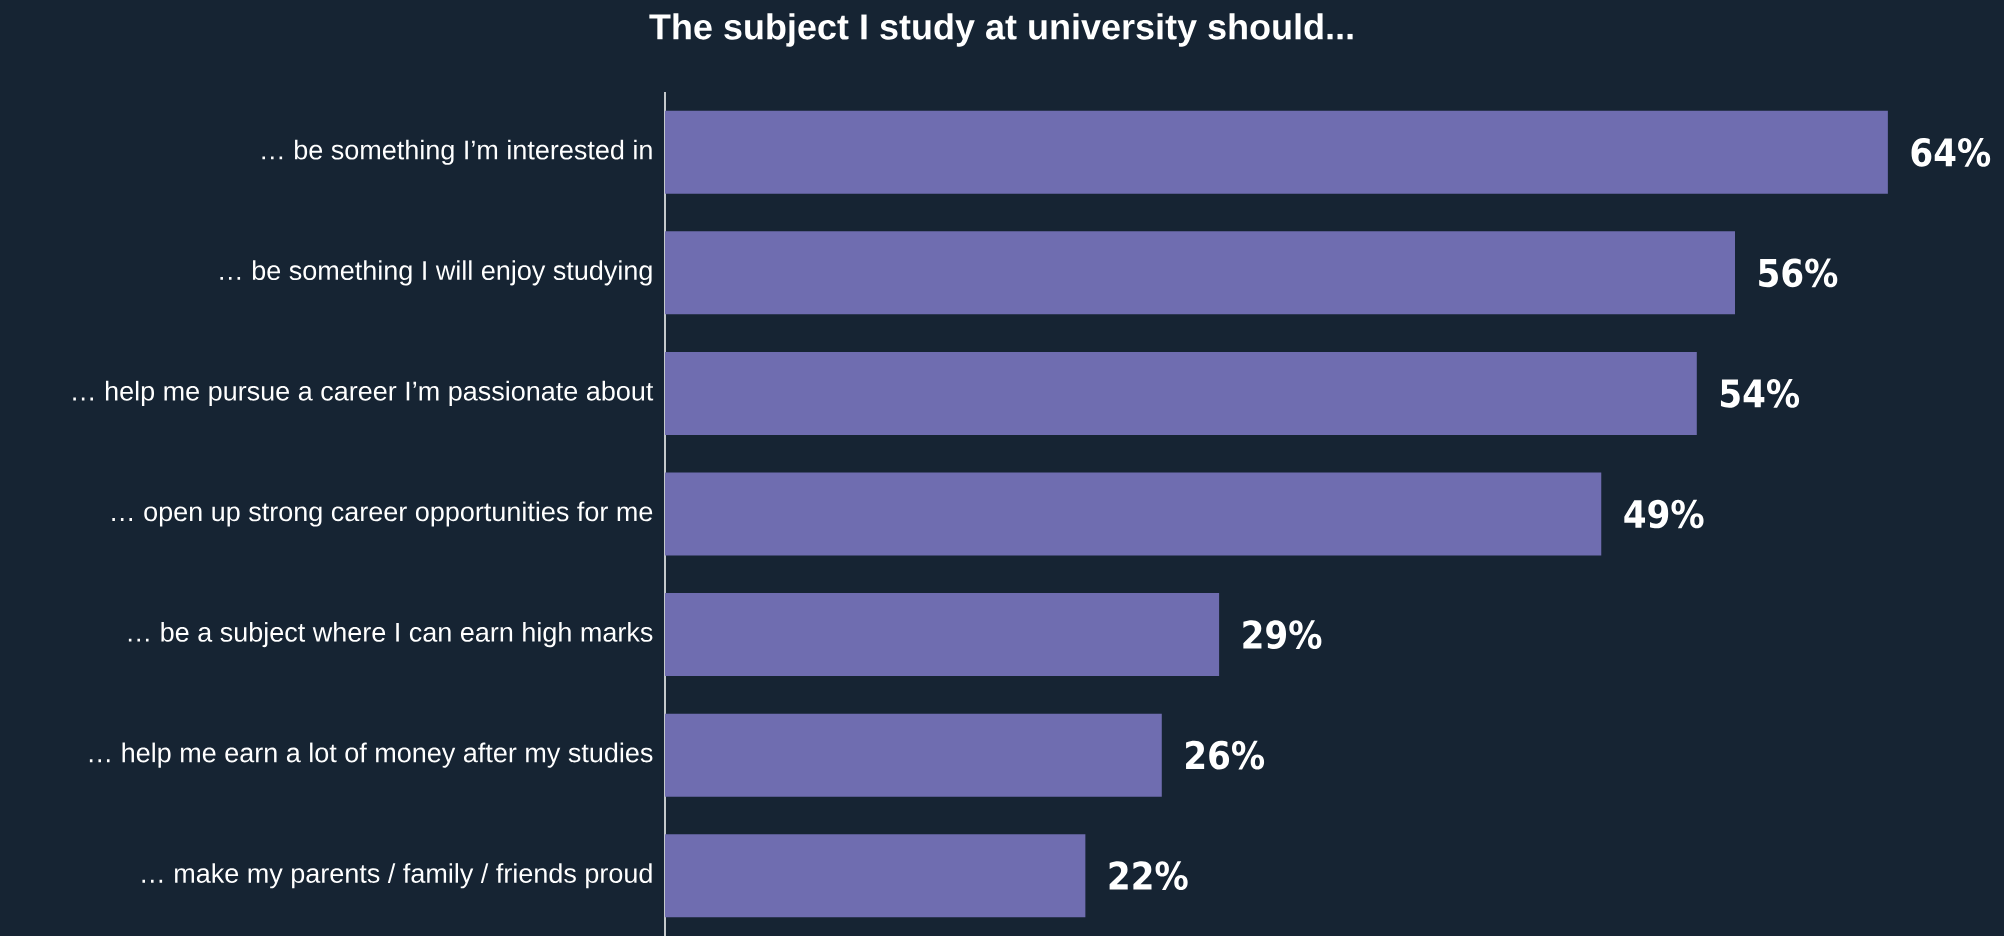  What do you see at coordinates (1760, 393) in the screenshot?
I see `data-label: 54%` at bounding box center [1760, 393].